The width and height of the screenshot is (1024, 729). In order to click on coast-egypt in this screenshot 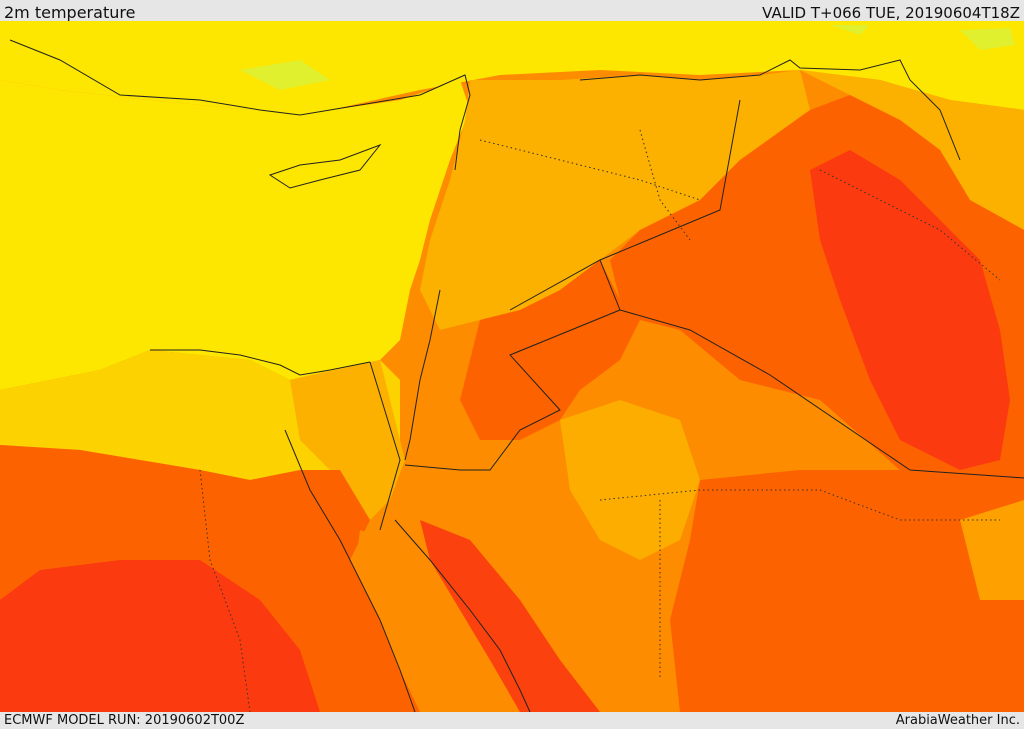, I will do `click(260, 362)`.